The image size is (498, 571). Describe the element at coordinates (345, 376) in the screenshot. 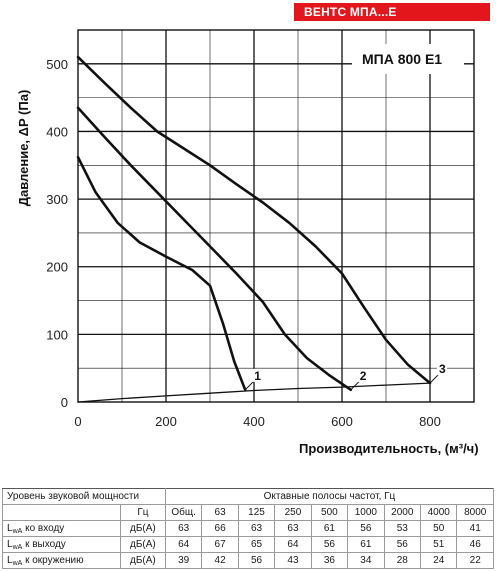

I see `chart-curve-labels: 1 2 3` at that location.